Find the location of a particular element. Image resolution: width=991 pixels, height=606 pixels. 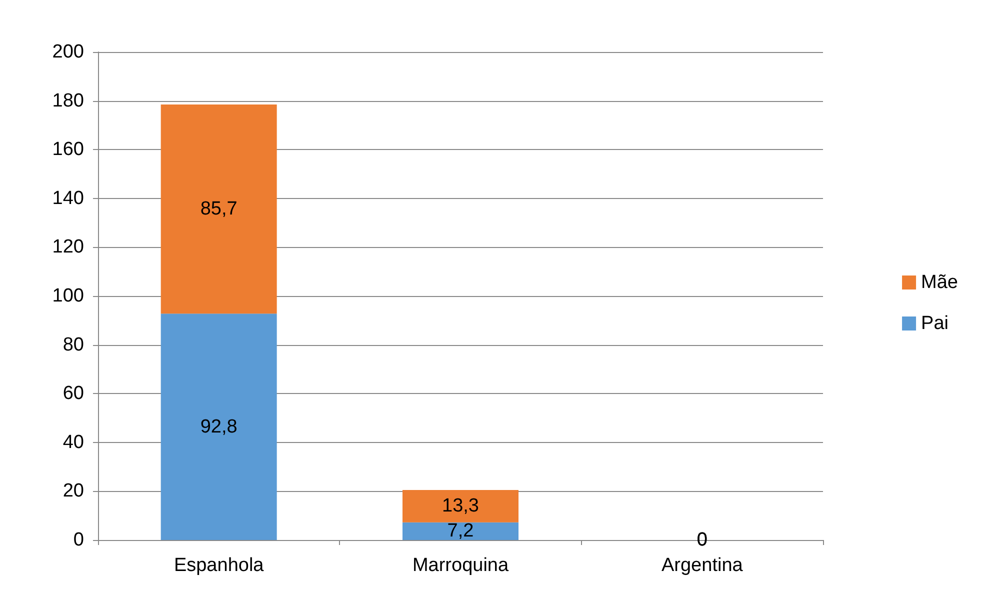

x-tick-label: Marroquina is located at coordinates (460, 565).